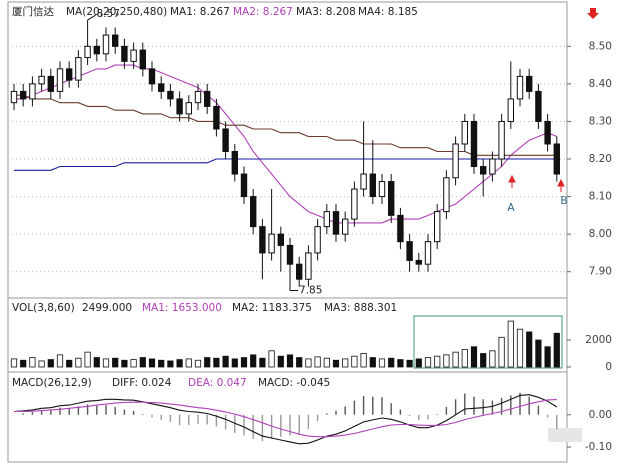 This screenshot has height=468, width=618. I want to click on y-tick-label: 0, so click(608, 367).